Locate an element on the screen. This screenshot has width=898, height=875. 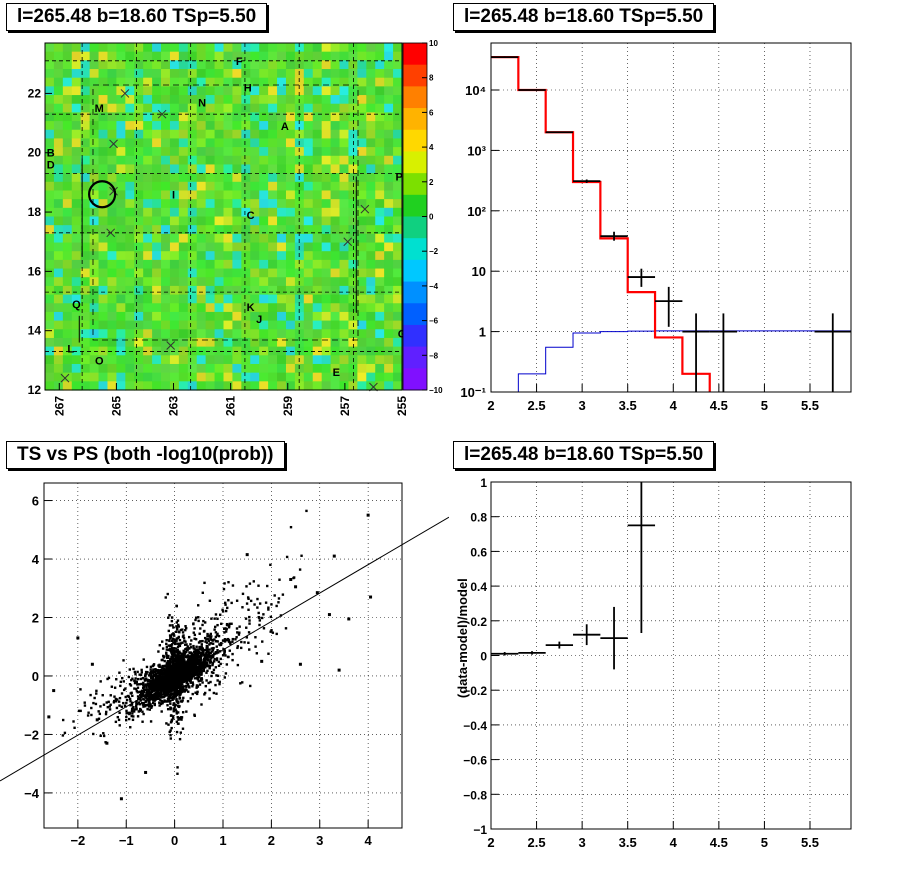
source-label: C is located at coordinates (251, 216).